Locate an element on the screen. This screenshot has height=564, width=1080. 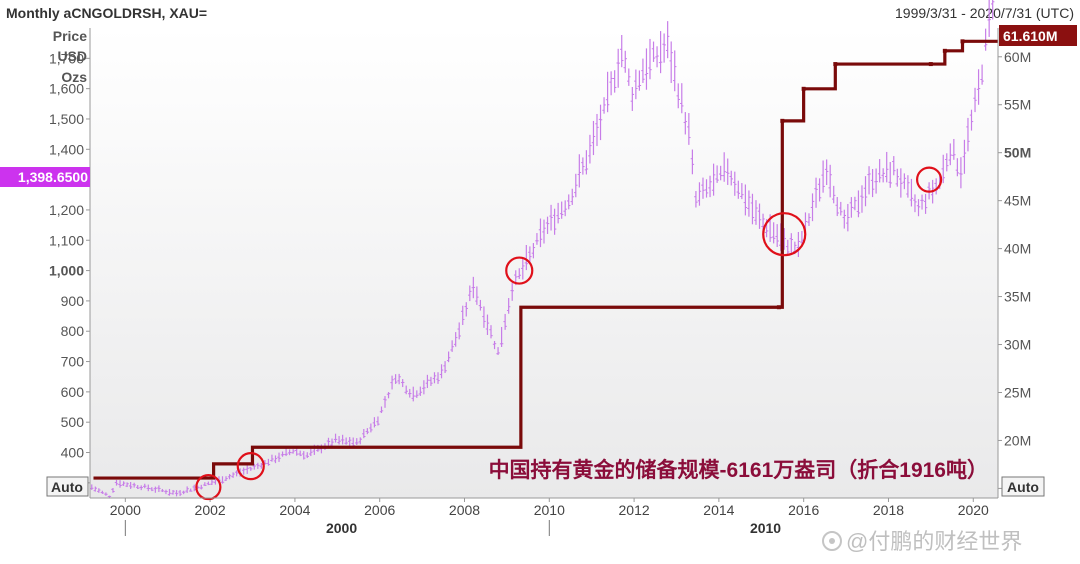
x-tick-label: 2006 is located at coordinates (379, 510).